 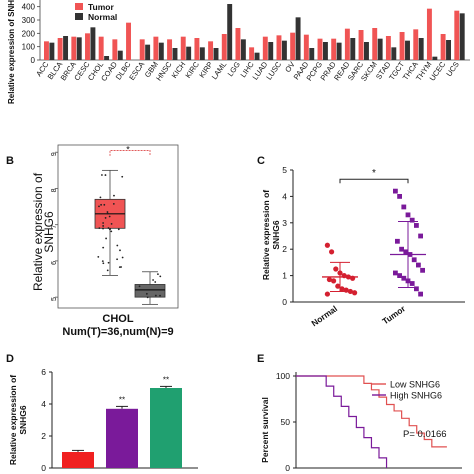 What do you see at coordinates (43, 404) in the screenshot?
I see `panel-d-y-tick-label: 4` at bounding box center [43, 404].